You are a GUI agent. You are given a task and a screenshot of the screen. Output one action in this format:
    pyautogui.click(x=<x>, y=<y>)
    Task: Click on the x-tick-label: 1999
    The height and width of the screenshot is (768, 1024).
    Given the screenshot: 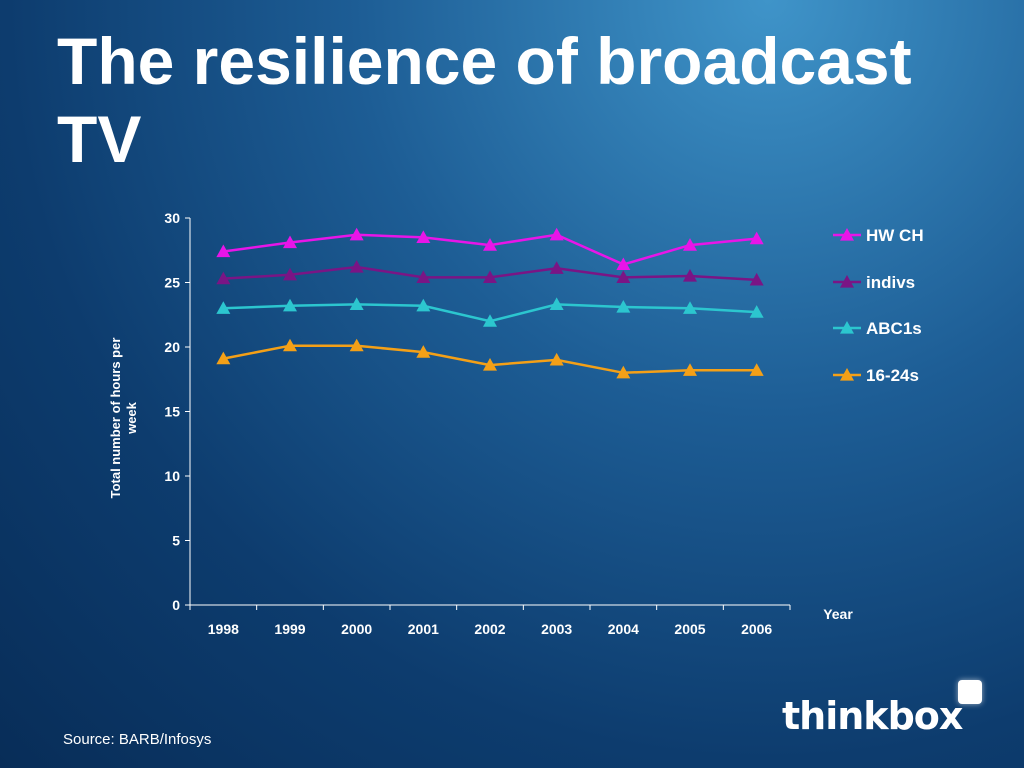 What is the action you would take?
    pyautogui.click(x=289, y=629)
    